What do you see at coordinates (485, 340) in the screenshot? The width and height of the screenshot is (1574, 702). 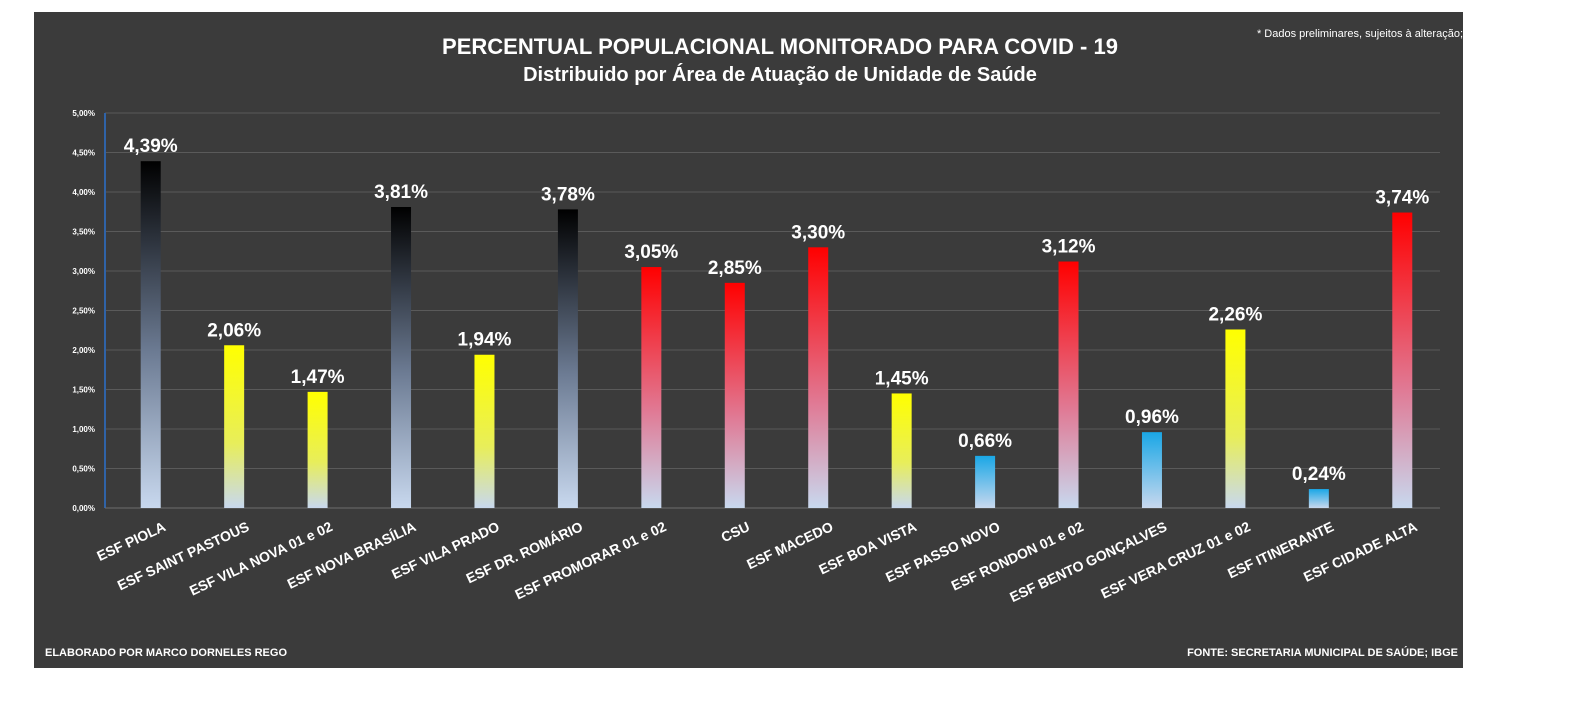 I see `data-label: 1,94%` at bounding box center [485, 340].